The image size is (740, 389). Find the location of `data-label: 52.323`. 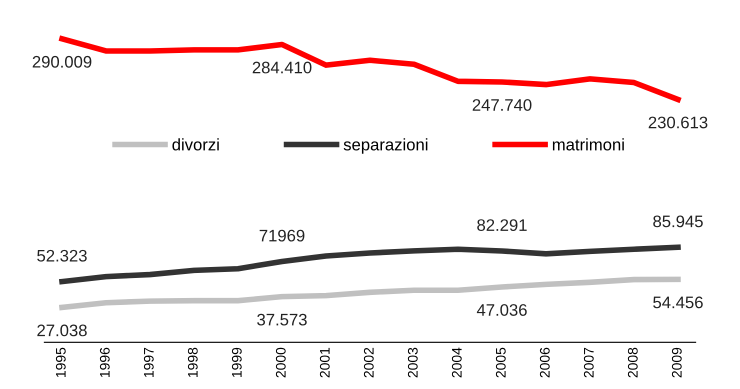

data-label: 52.323 is located at coordinates (62, 256).